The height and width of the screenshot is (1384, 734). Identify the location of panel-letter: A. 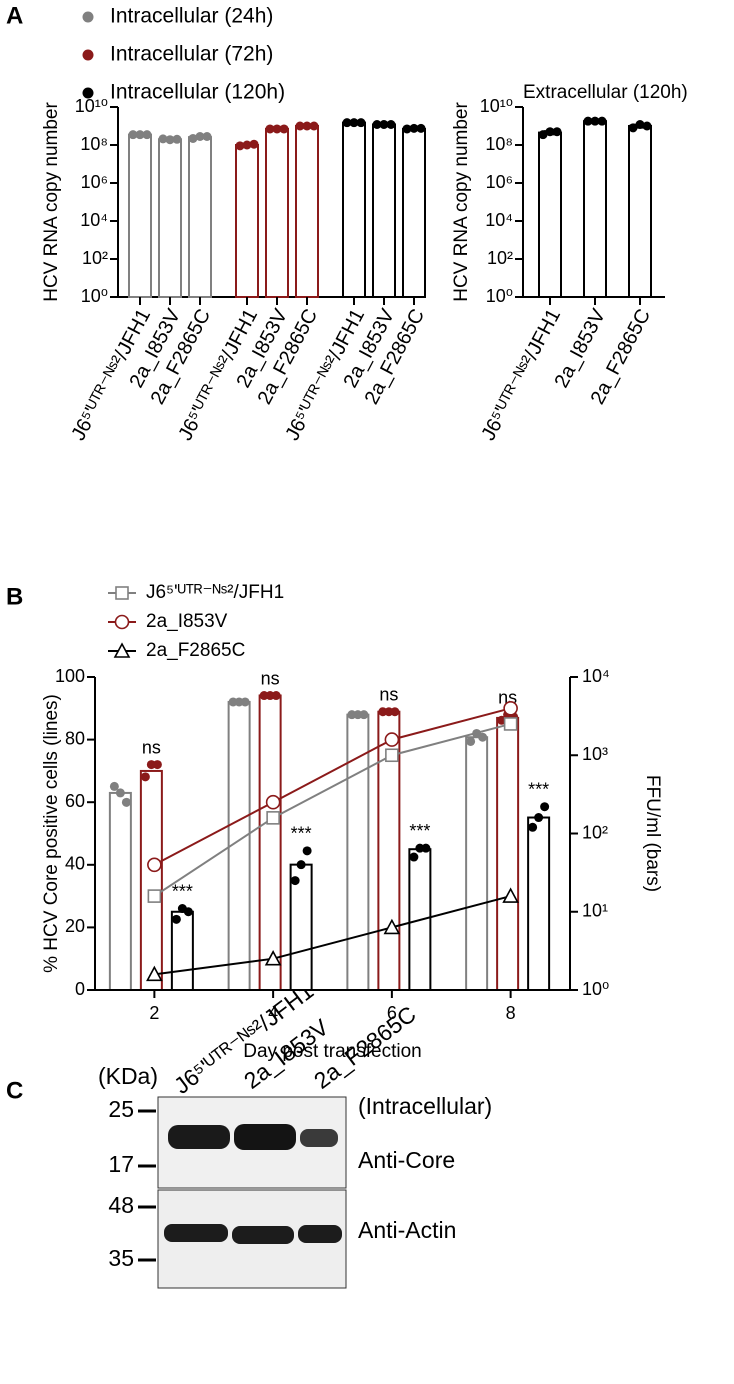
(14, 15).